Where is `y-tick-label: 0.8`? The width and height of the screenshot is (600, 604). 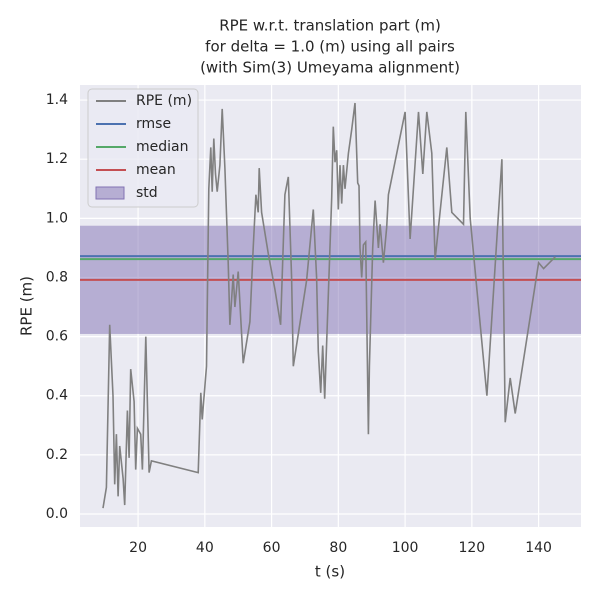
y-tick-label: 0.8 is located at coordinates (57, 277).